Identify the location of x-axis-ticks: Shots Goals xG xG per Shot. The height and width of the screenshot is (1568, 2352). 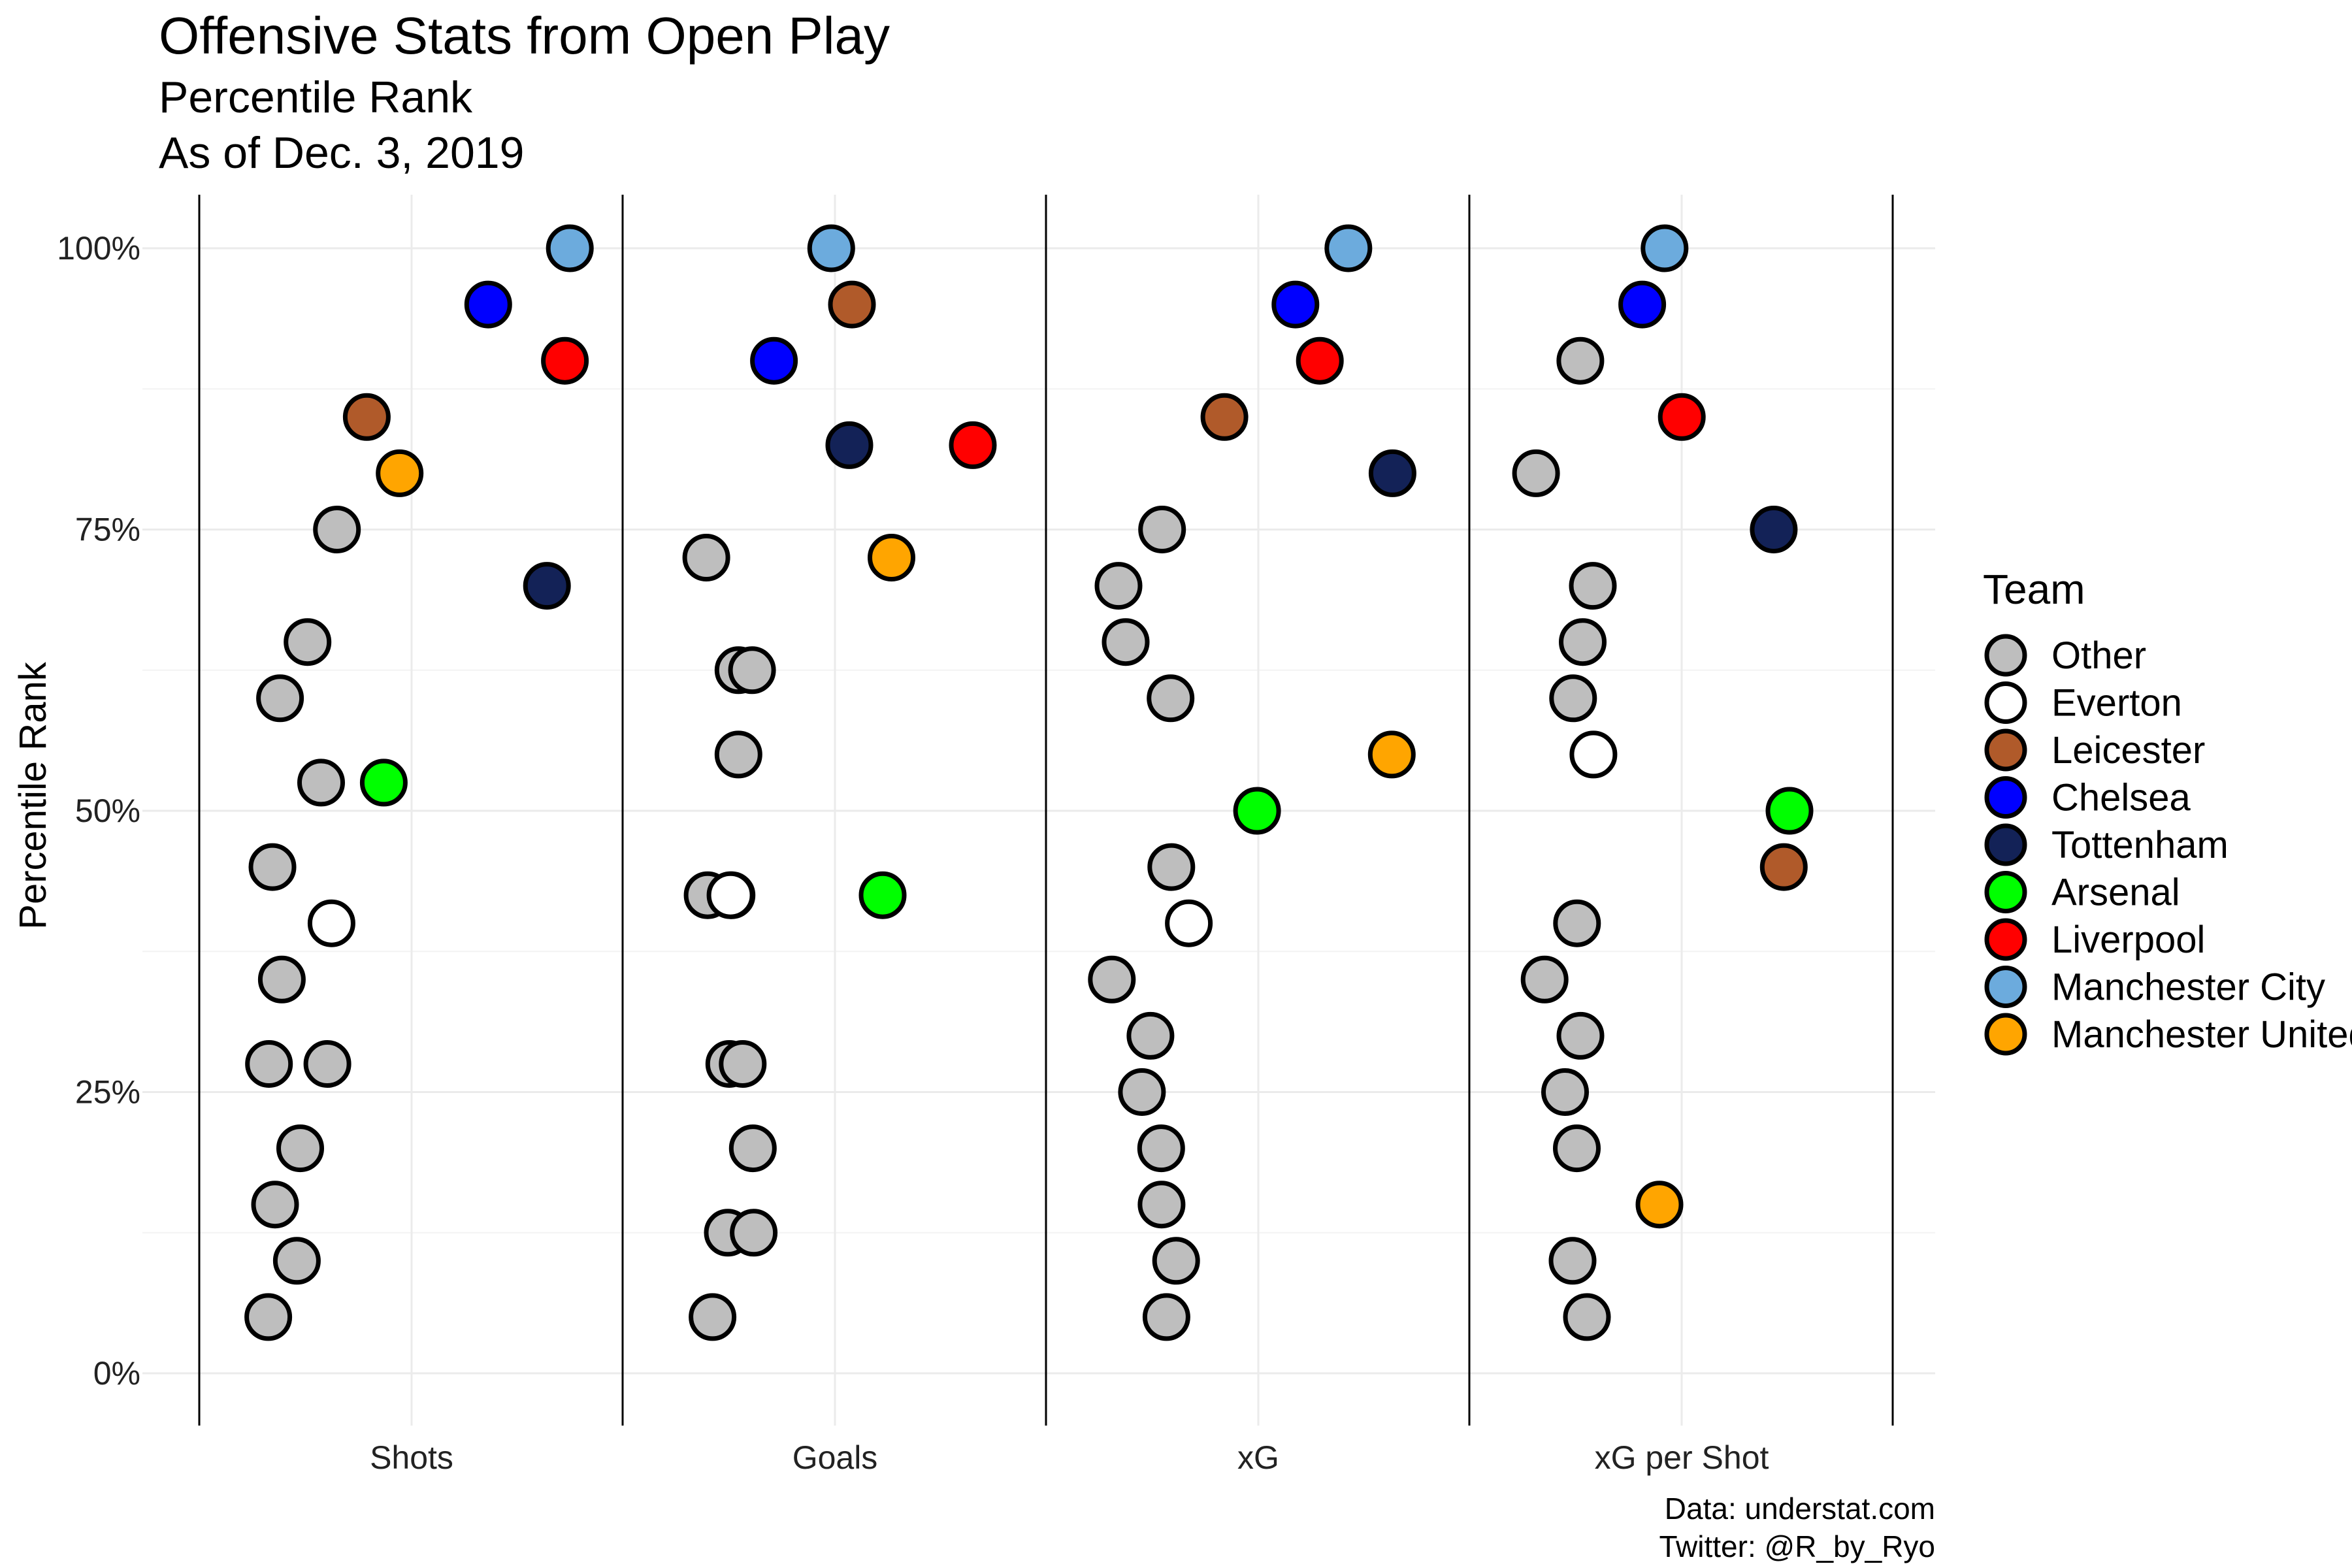
(1069, 1457).